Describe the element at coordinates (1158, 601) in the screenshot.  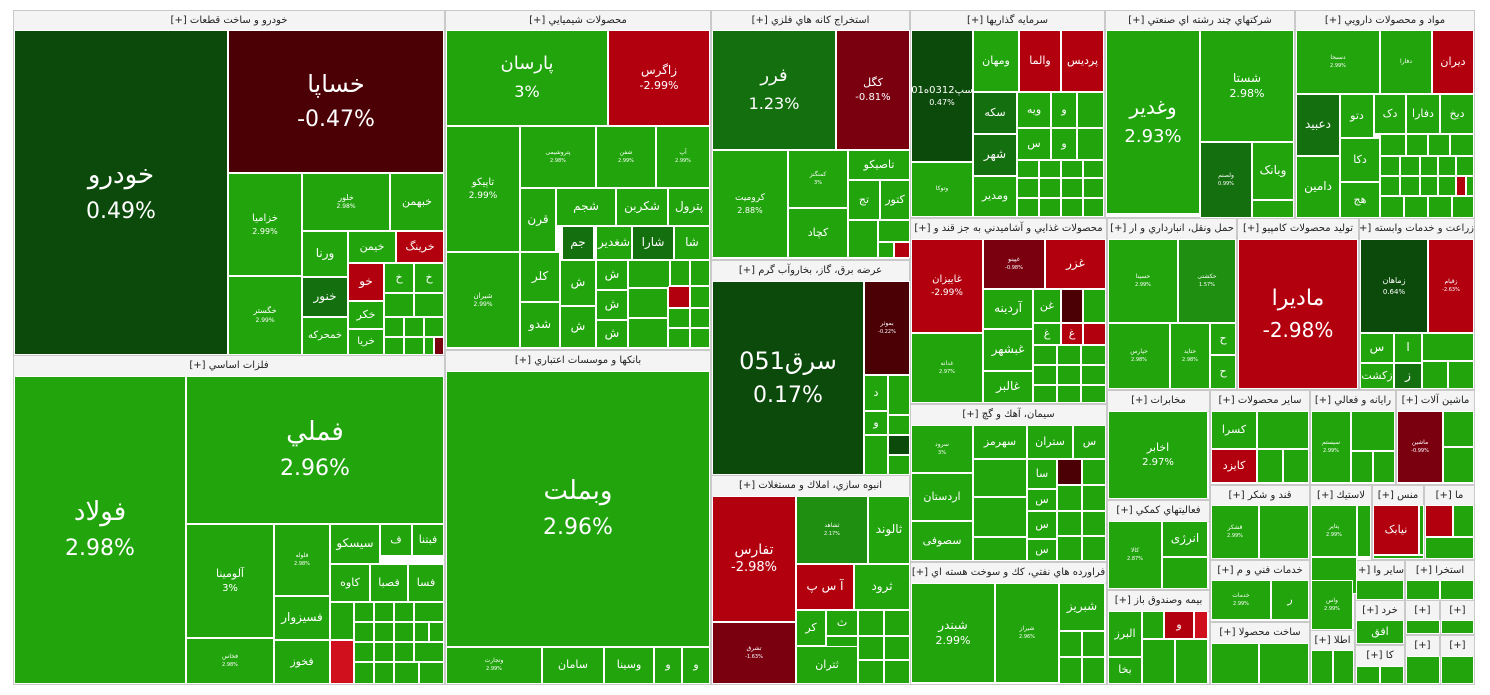
I see `sector-header: بيمه وصندوق باز [+]` at that location.